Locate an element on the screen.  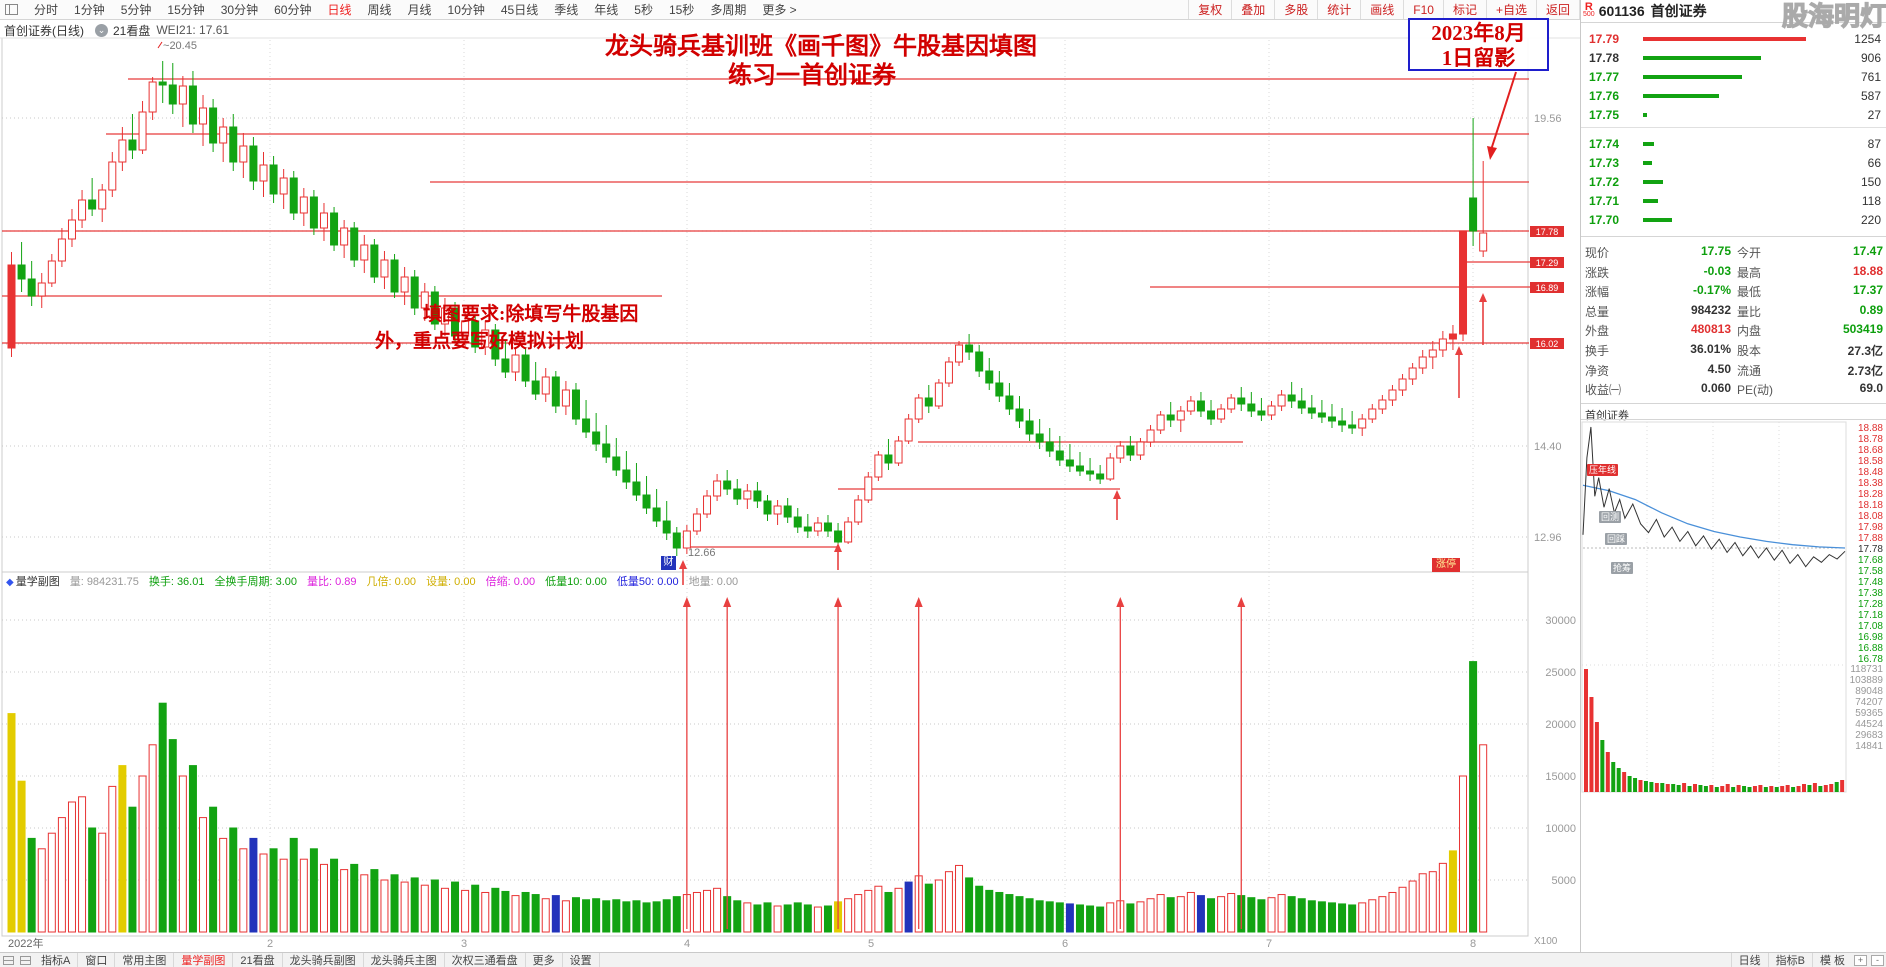
svg-text: 17.68 is located at coordinates (1870, 560).